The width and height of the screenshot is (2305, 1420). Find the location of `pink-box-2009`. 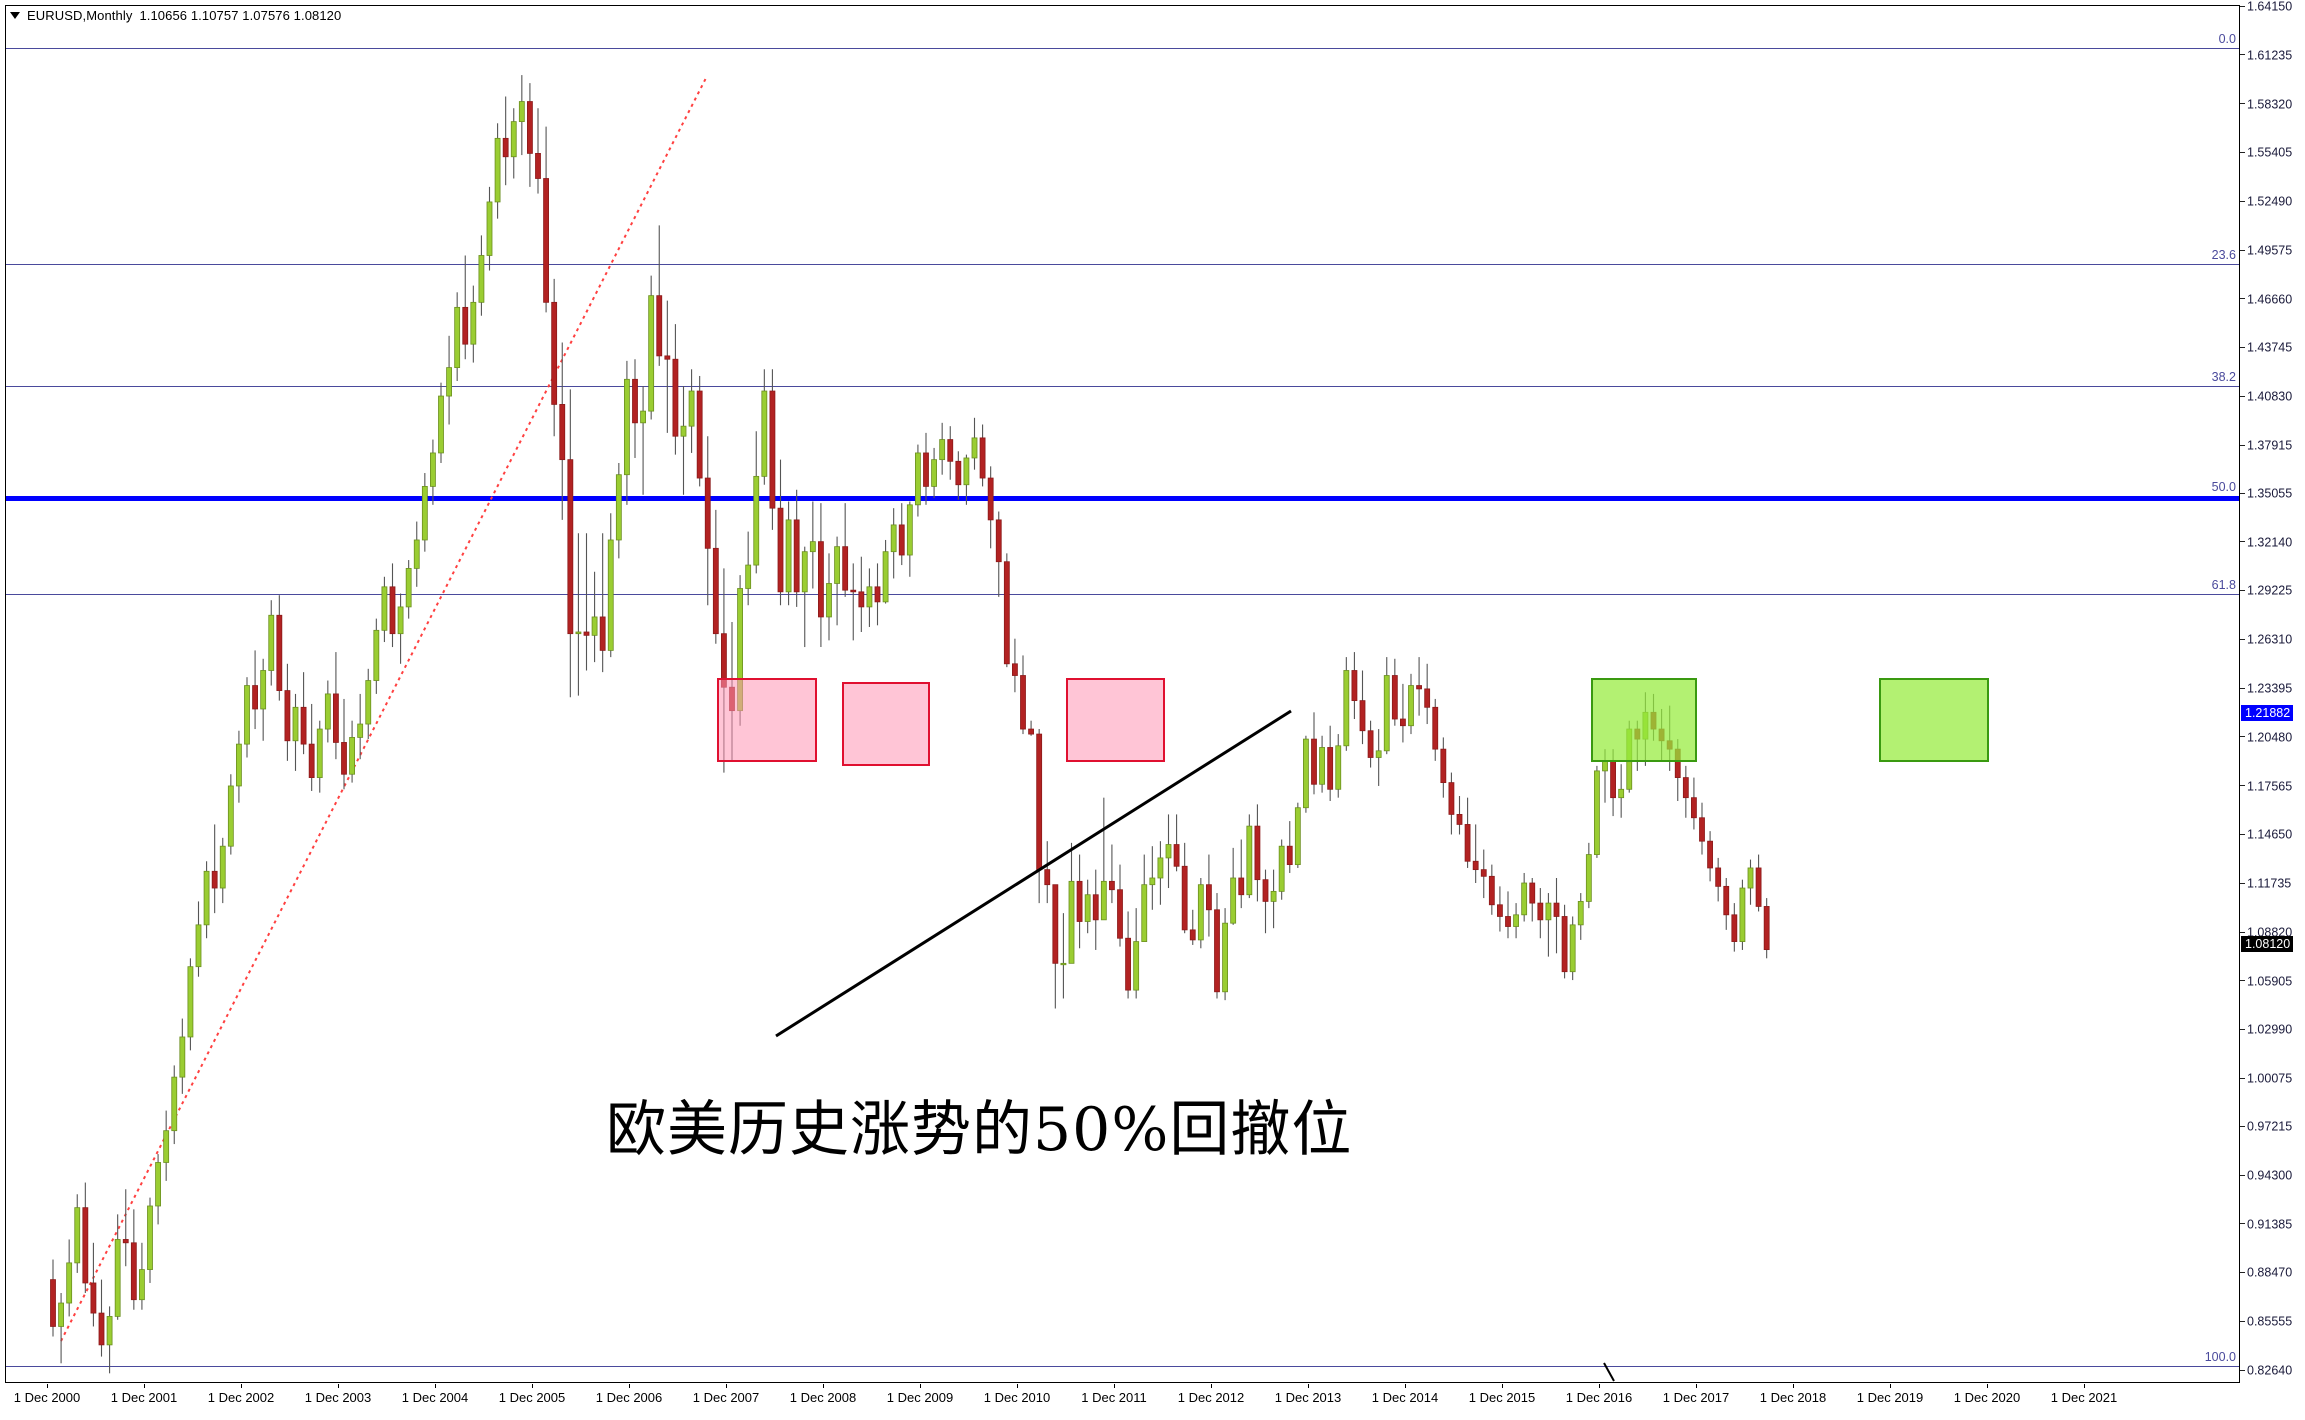

pink-box-2009 is located at coordinates (886, 724).